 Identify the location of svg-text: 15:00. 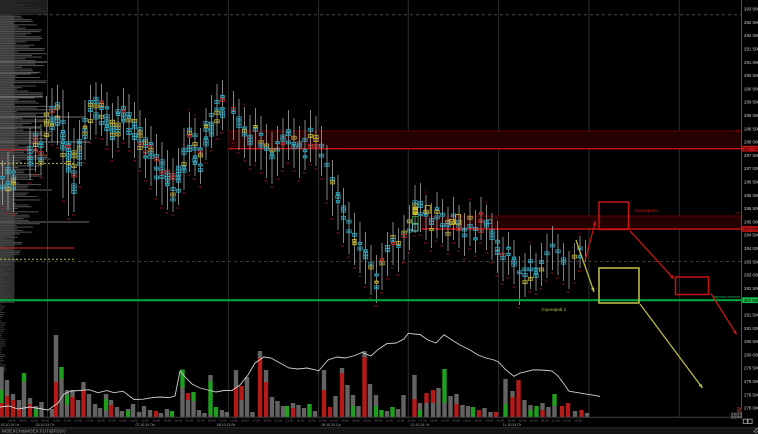
(79, 421).